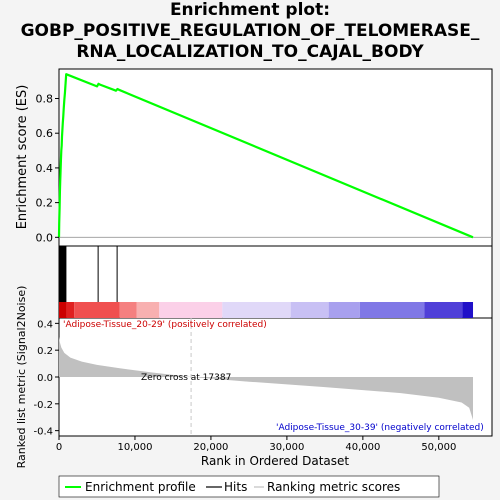 Image resolution: width=500 pixels, height=500 pixels. What do you see at coordinates (43, 432) in the screenshot?
I see `metric-y-tick-label: -0.4` at bounding box center [43, 432].